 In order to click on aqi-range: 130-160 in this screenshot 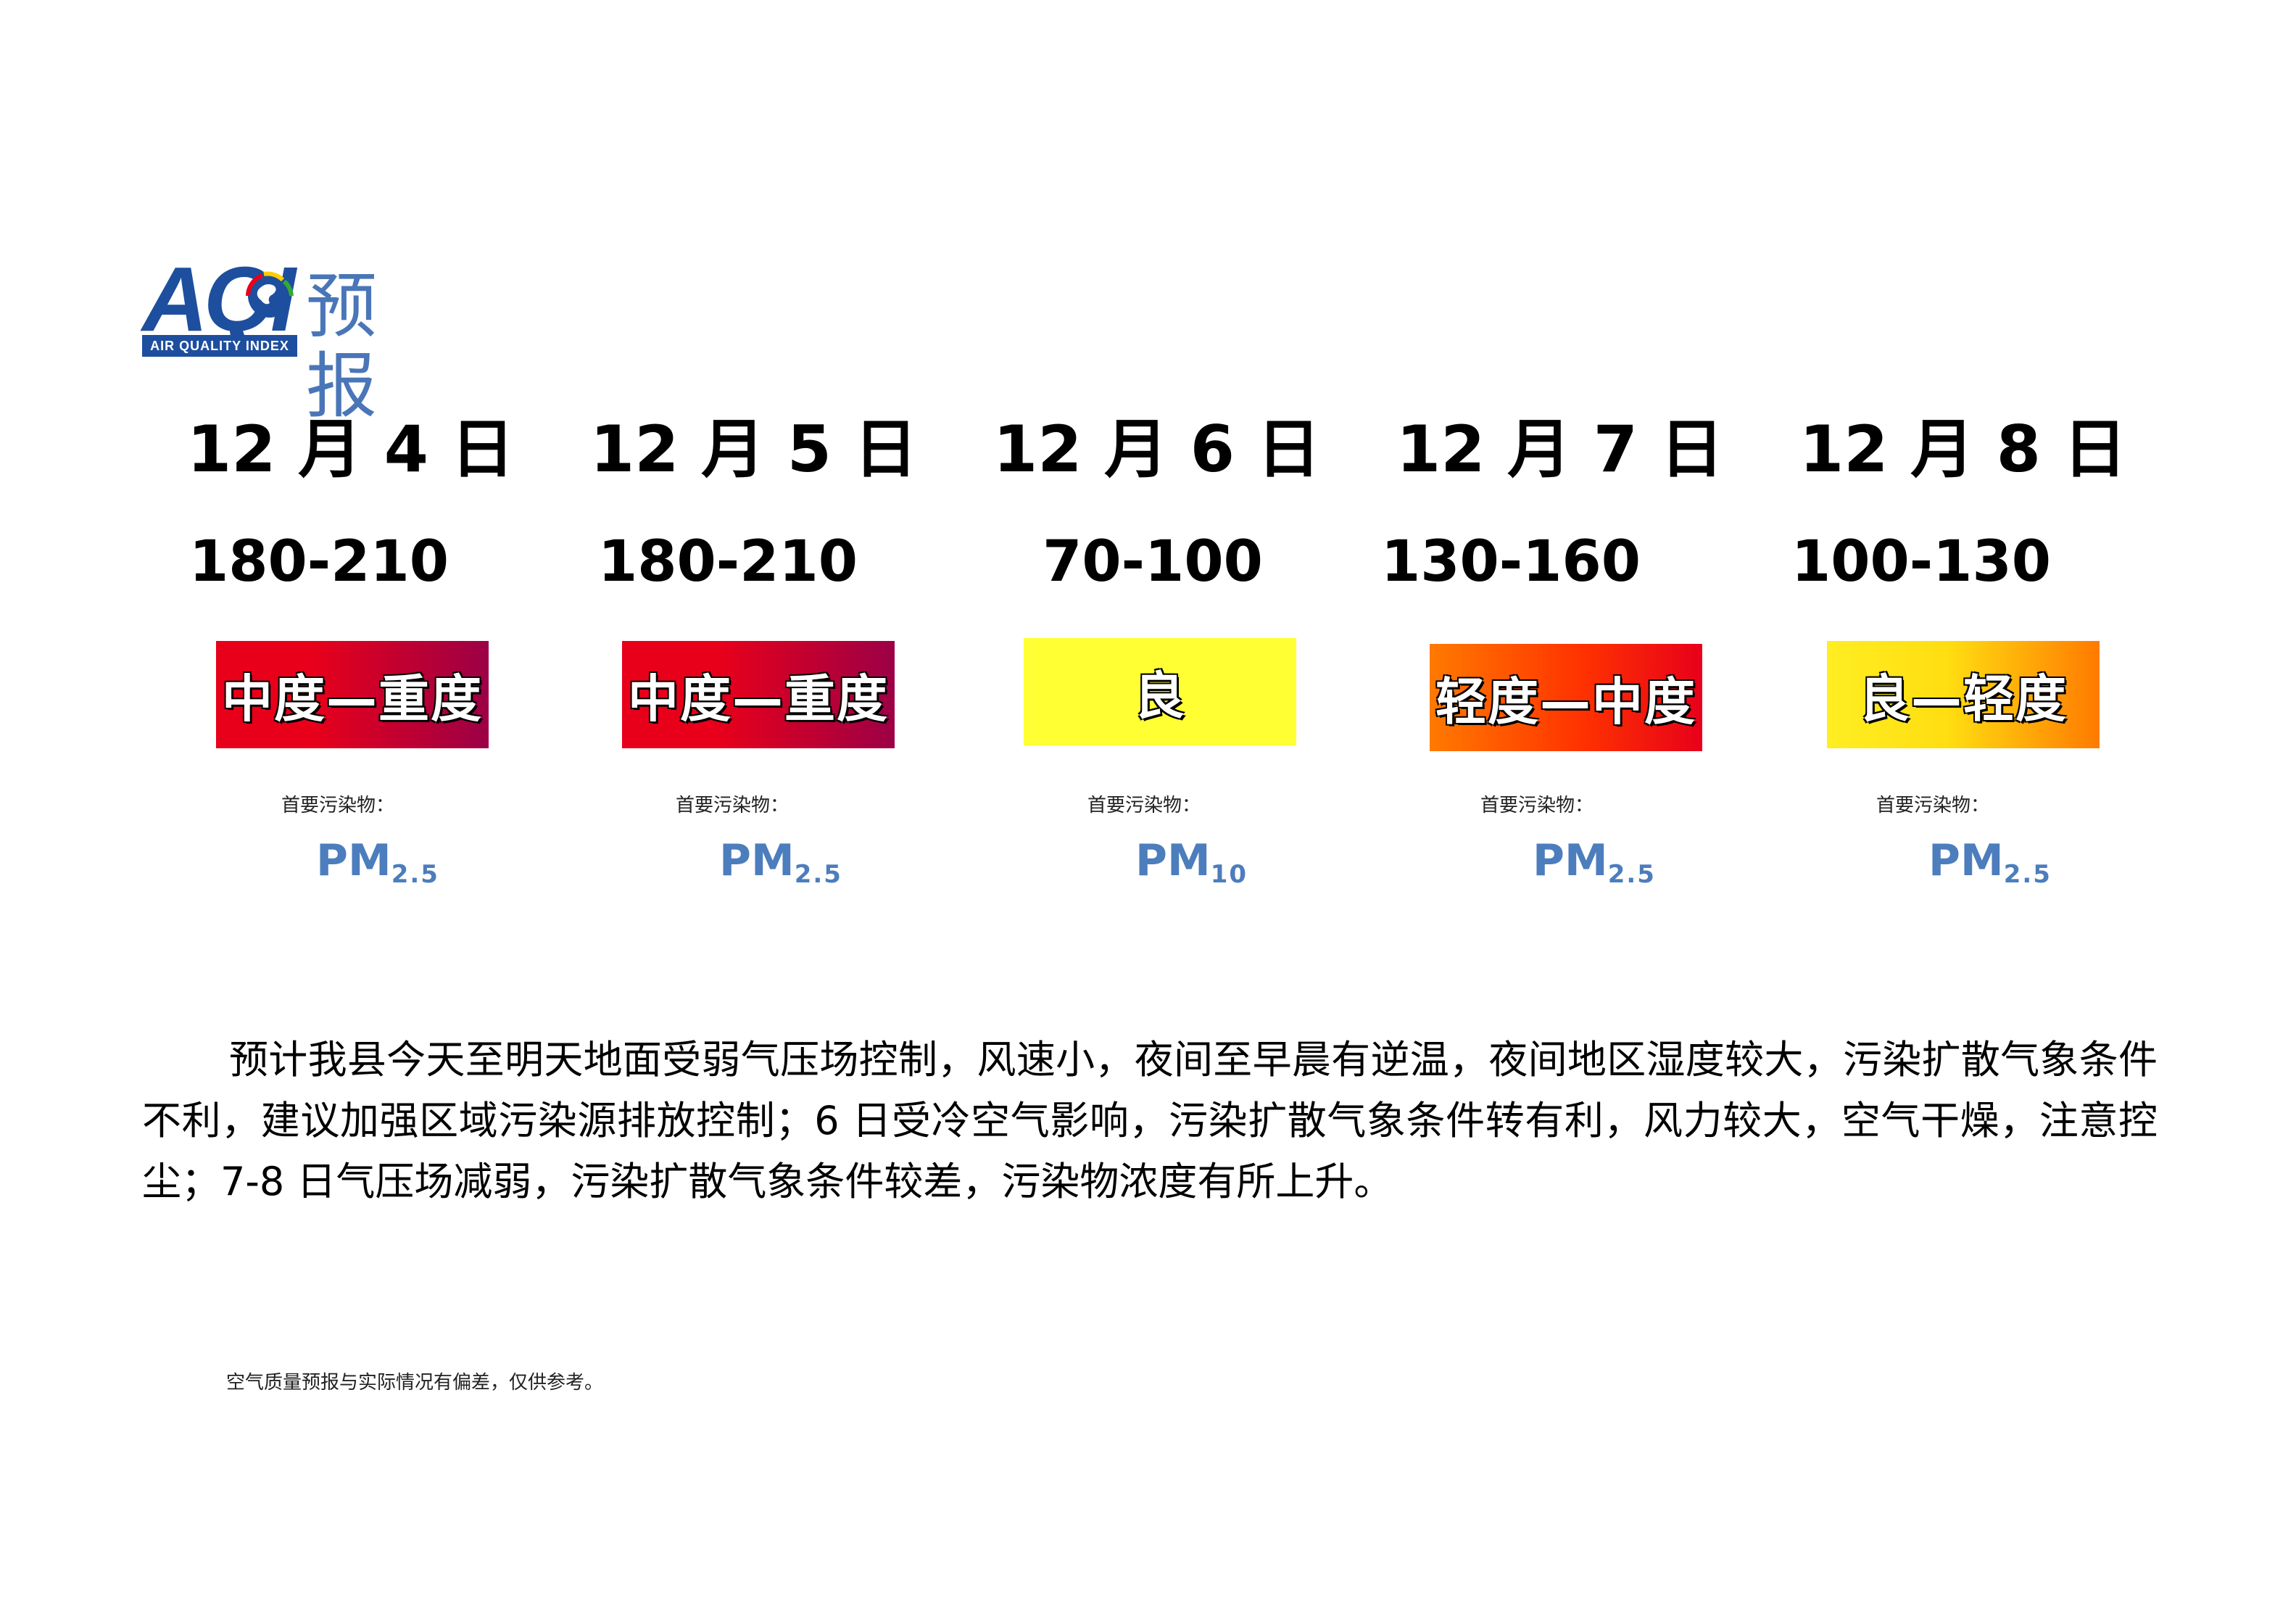, I will do `click(1510, 562)`.